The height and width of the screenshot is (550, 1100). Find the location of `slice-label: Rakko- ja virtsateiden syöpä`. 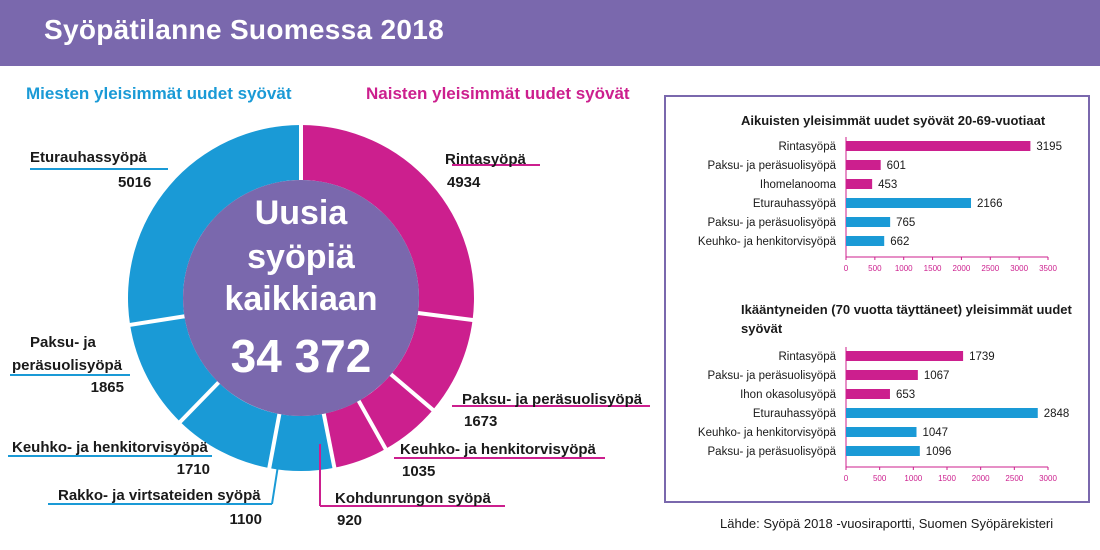

slice-label: Rakko- ja virtsateiden syöpä is located at coordinates (159, 495).